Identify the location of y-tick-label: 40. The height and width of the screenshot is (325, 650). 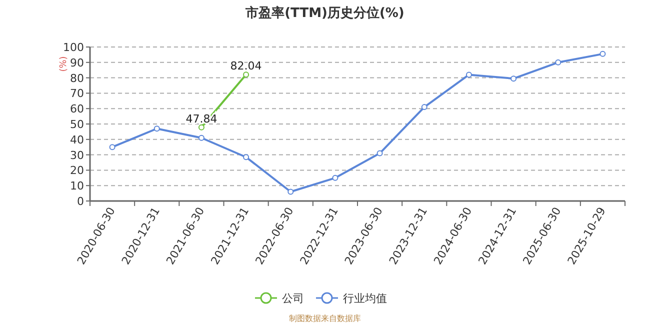
(77, 139).